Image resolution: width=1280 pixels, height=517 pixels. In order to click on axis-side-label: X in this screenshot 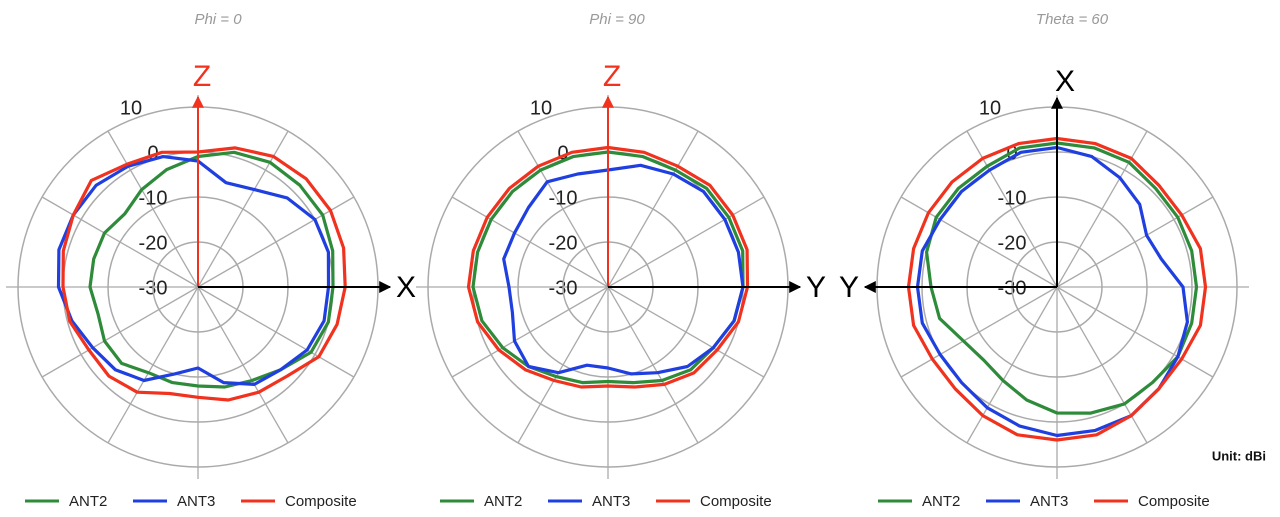, I will do `click(406, 287)`.